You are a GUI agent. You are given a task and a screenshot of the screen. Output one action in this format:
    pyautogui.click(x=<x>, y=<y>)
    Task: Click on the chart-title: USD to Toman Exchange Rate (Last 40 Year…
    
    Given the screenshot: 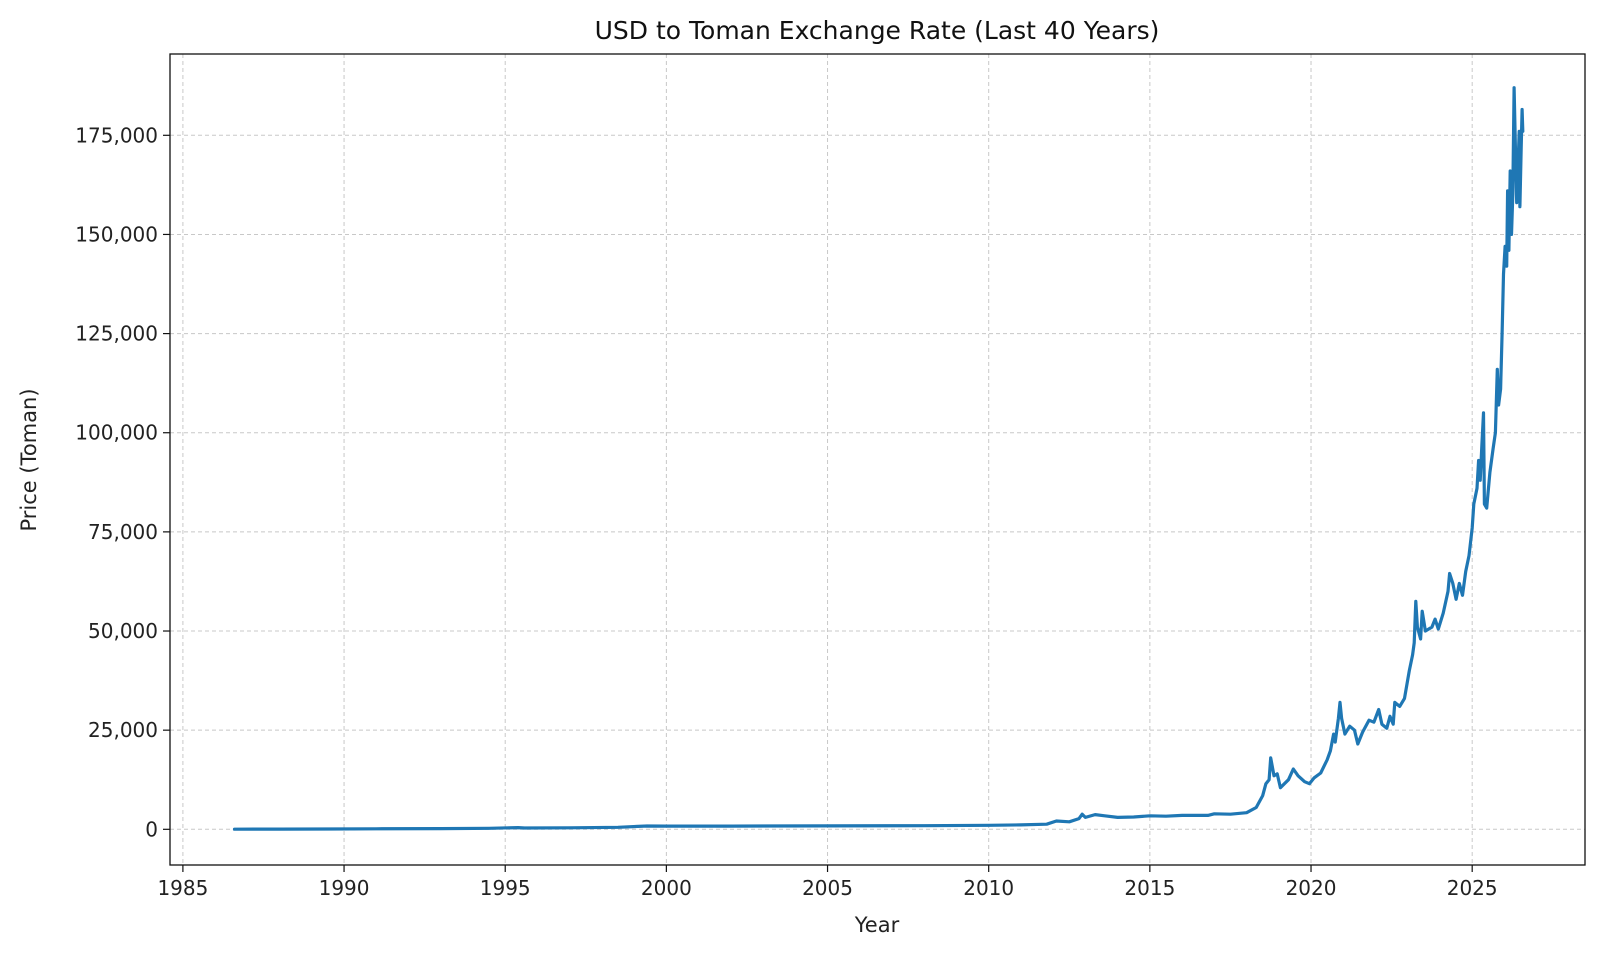 What is the action you would take?
    pyautogui.click(x=877, y=30)
    